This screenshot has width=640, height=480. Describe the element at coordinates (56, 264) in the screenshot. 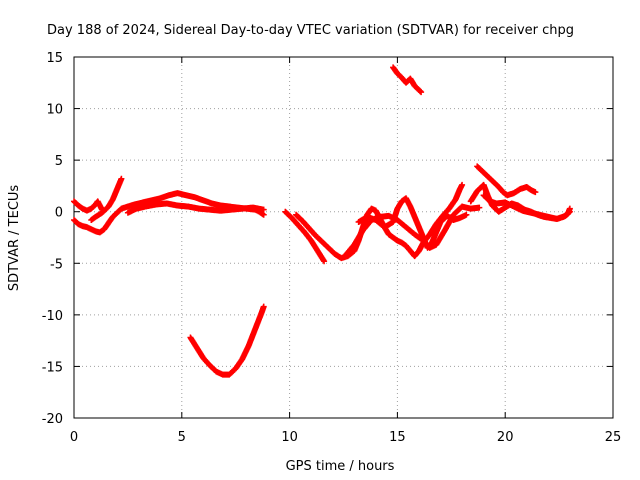

I see `y-tick-label: -5` at that location.